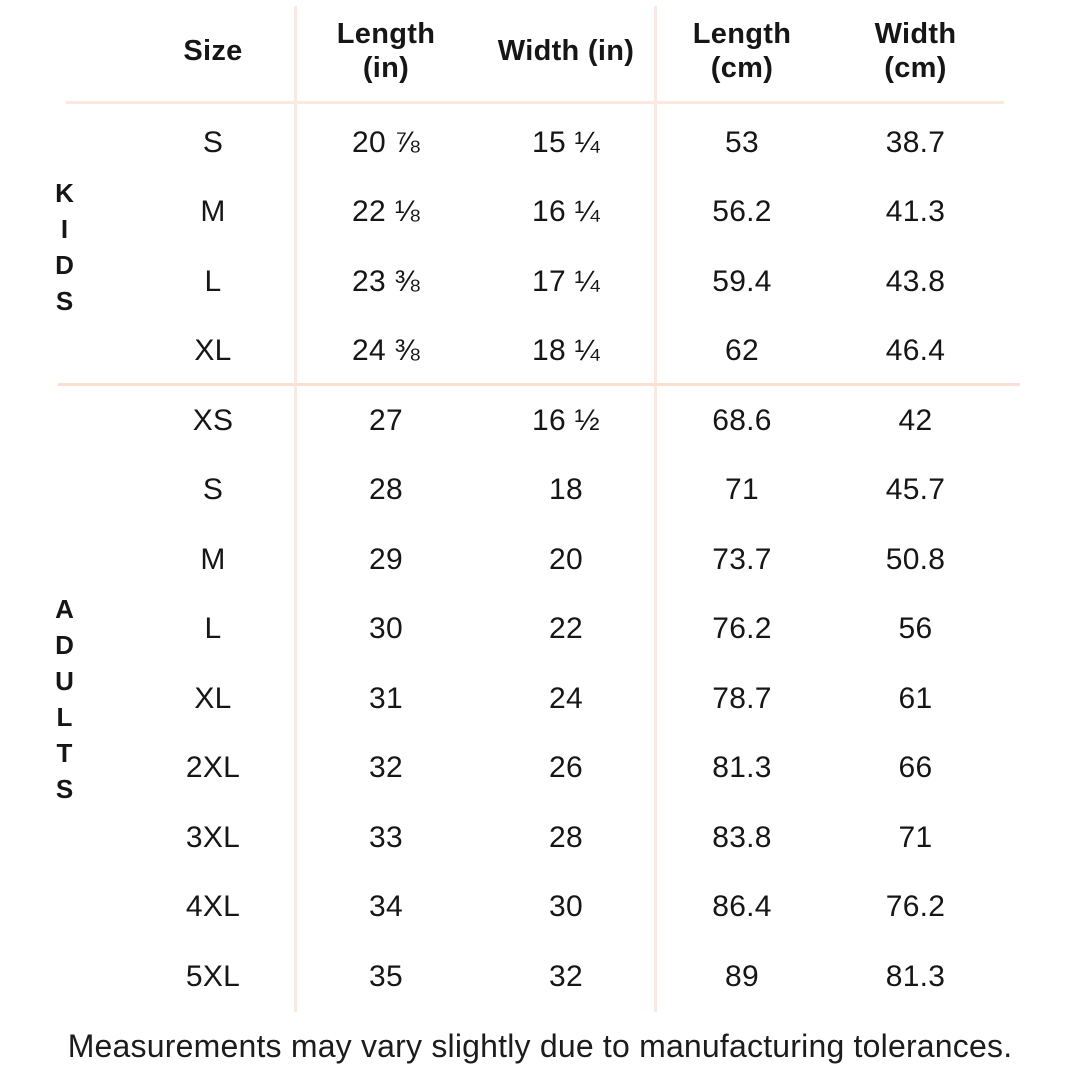 This screenshot has width=1080, height=1080. What do you see at coordinates (501, 560) in the screenshot?
I see `table-row: M 29 20 73.7 50.8` at bounding box center [501, 560].